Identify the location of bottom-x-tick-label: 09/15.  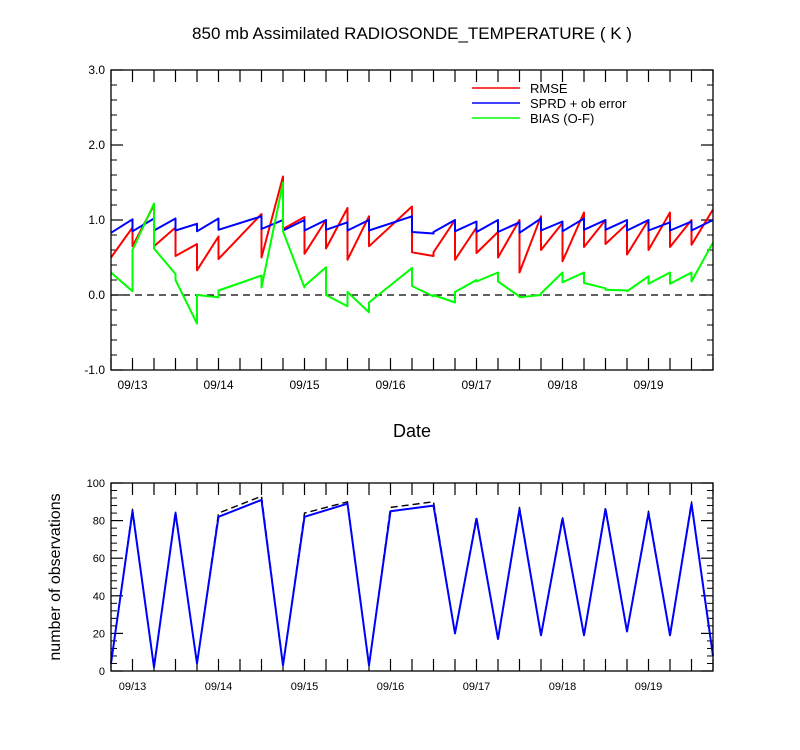
(305, 687).